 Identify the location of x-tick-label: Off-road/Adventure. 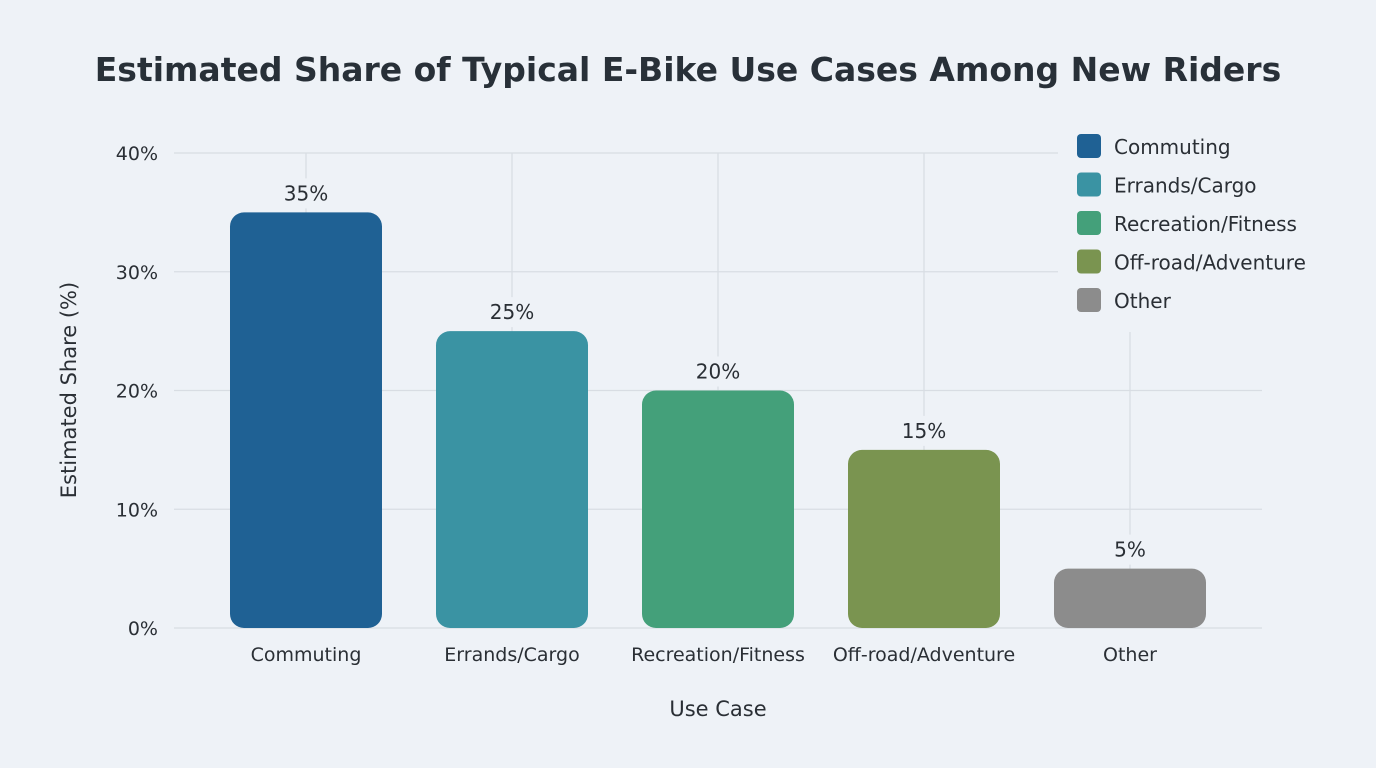
(924, 655).